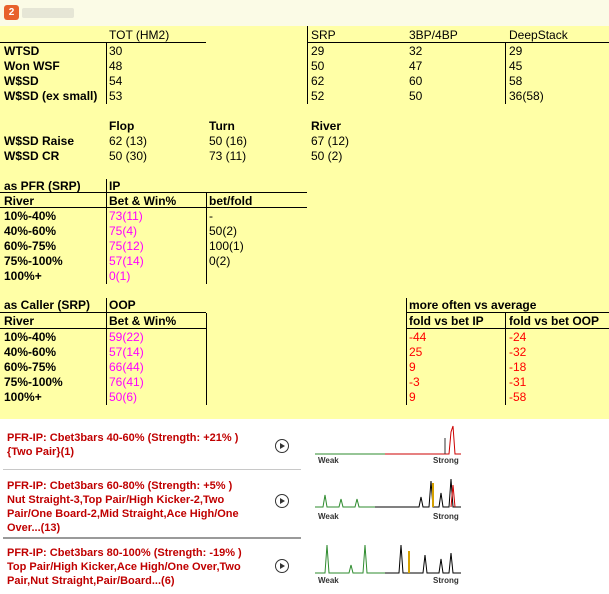 The image size is (609, 594). Describe the element at coordinates (418, 337) in the screenshot. I see `fold-ip-value: -44` at that location.